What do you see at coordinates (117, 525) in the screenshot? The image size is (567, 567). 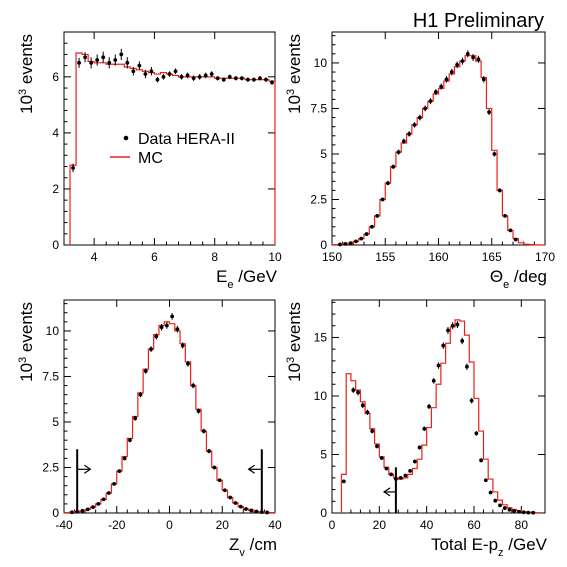 I see `x-tick-label: -20` at bounding box center [117, 525].